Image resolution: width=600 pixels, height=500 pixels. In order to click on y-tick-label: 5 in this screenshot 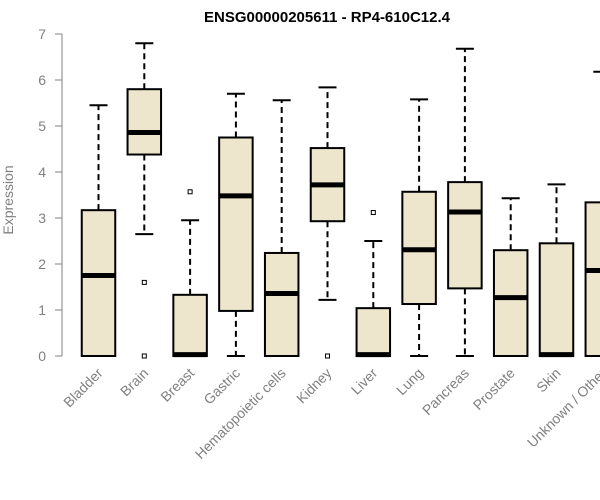, I will do `click(42, 126)`.